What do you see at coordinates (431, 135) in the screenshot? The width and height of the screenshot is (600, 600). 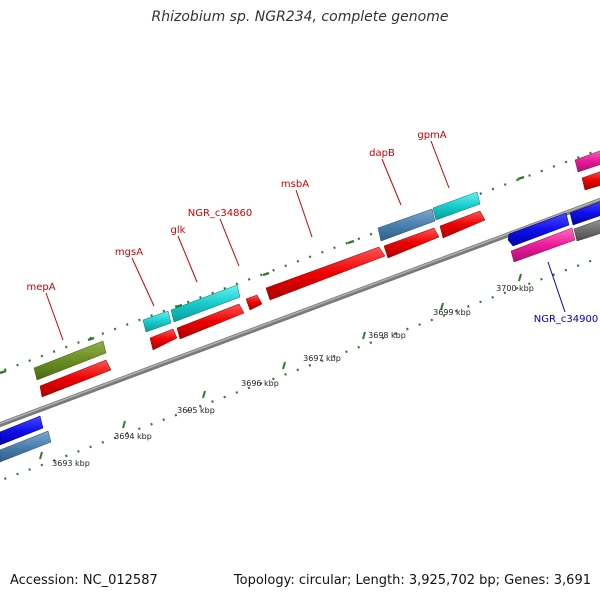 I see `gene-label-gpmA: gpmA` at bounding box center [431, 135].